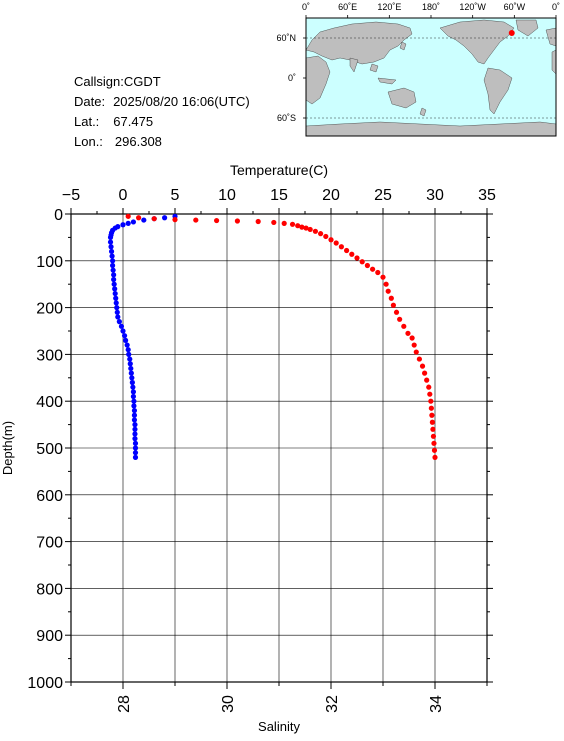 The height and width of the screenshot is (741, 564). What do you see at coordinates (7, 448) in the screenshot?
I see `depth-axis-label: Depth(m)` at bounding box center [7, 448].